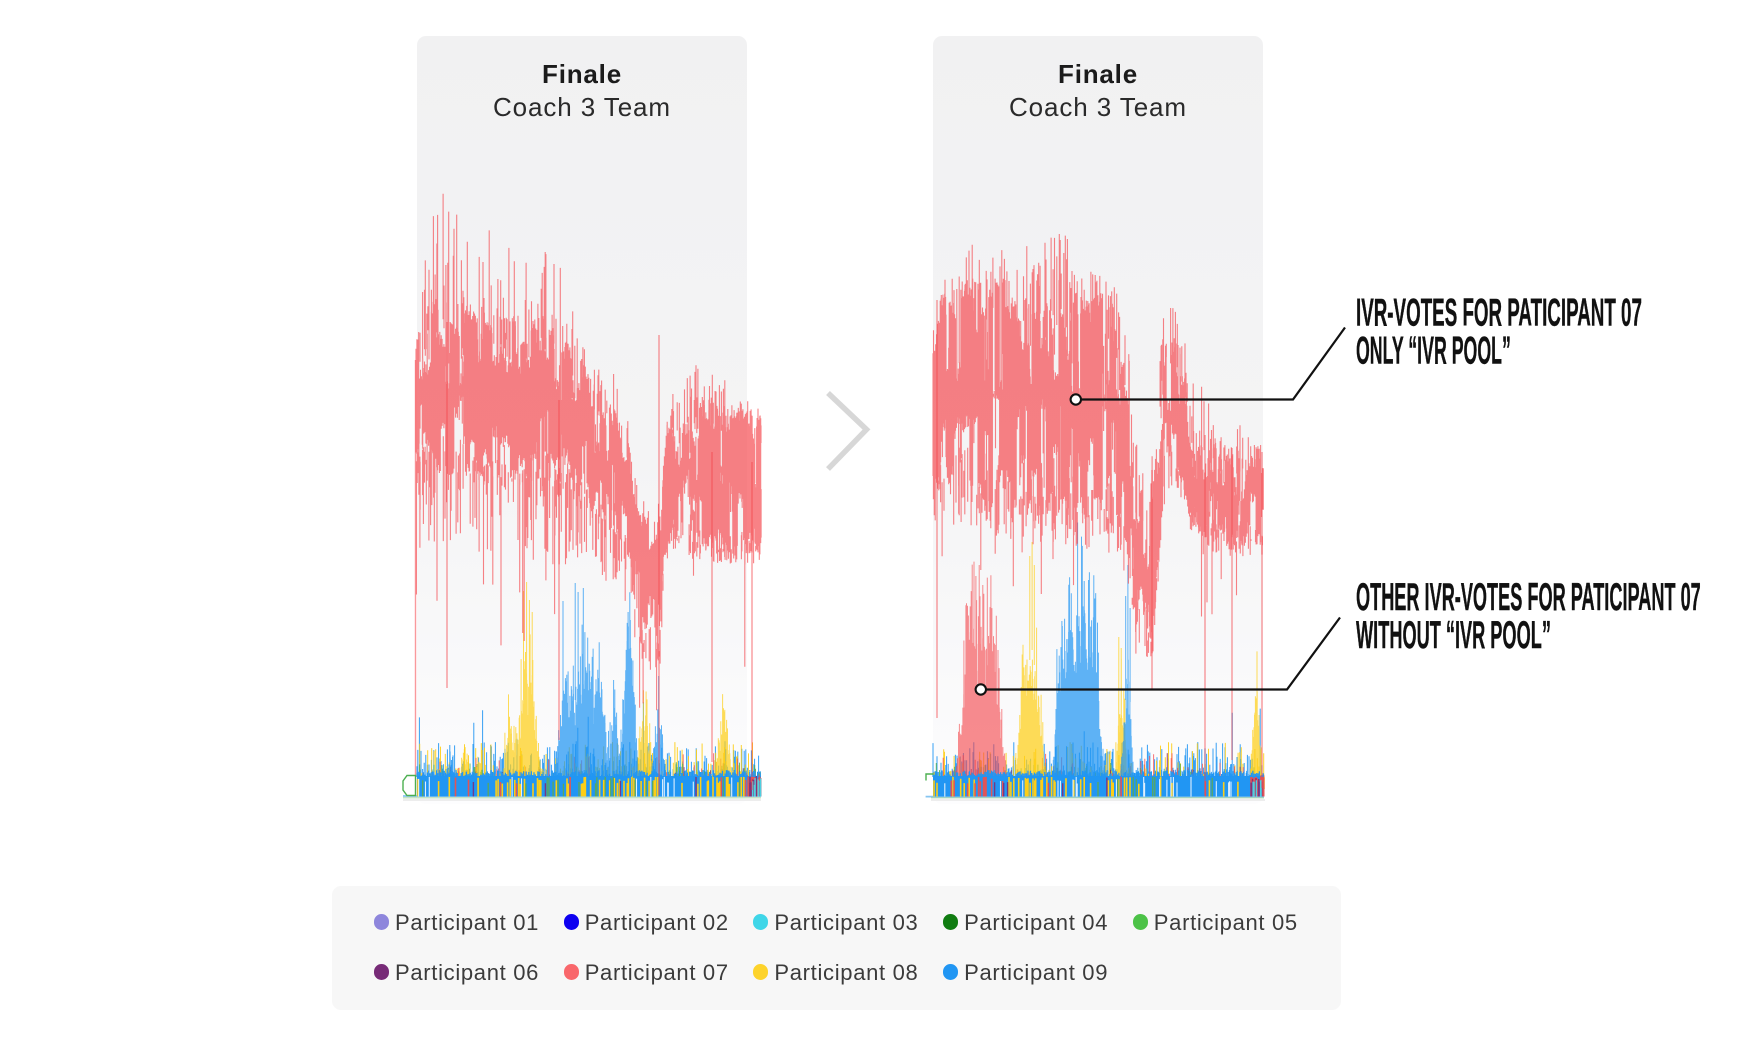 This screenshot has height=1037, width=1740. Describe the element at coordinates (1433, 351) in the screenshot. I see `svg-text: ONLY “IVR POOL”` at that location.